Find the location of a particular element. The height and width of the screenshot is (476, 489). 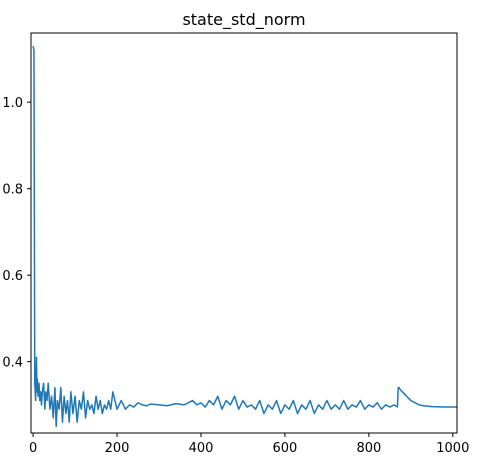

y-tick-label: 0.8 is located at coordinates (12, 190).